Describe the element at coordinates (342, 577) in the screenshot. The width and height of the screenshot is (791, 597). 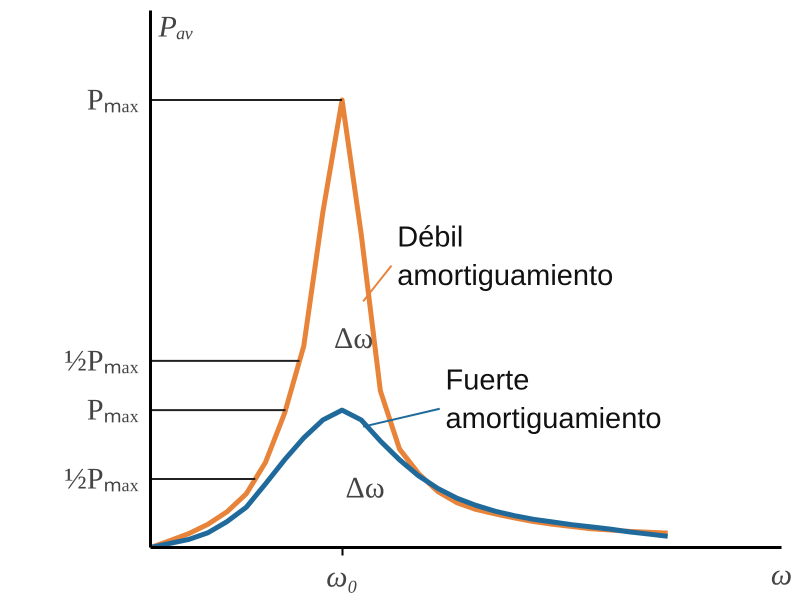
I see `text: ω₀` at that location.